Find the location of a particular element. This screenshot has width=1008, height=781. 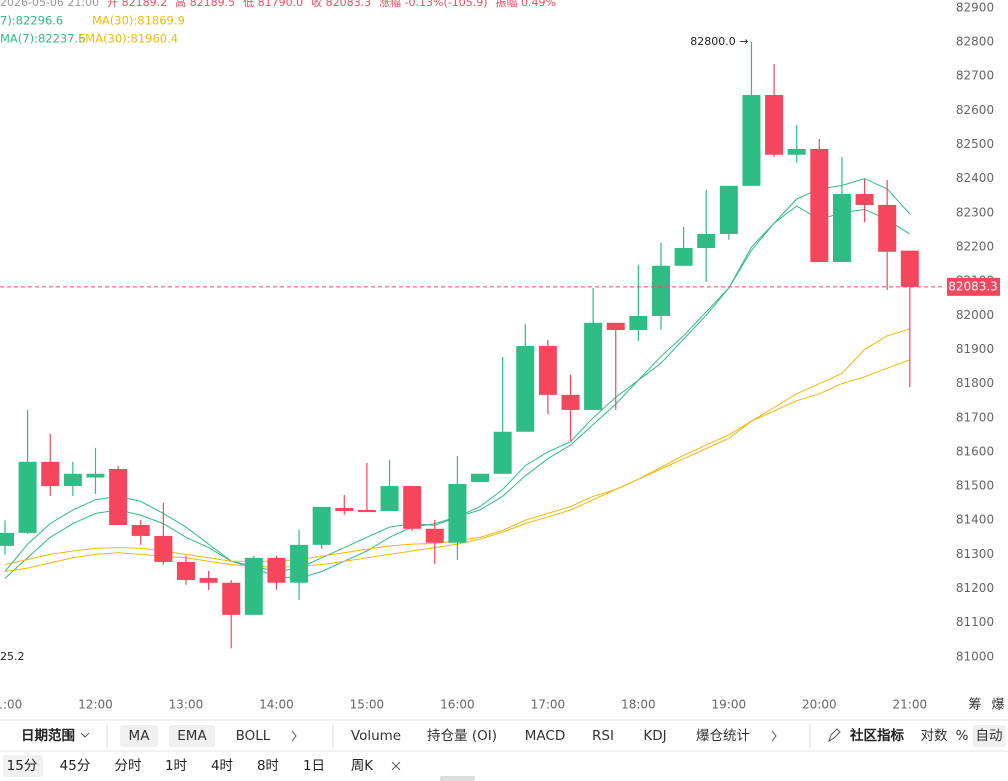

header-item: 高 82189.5 is located at coordinates (205, 4).